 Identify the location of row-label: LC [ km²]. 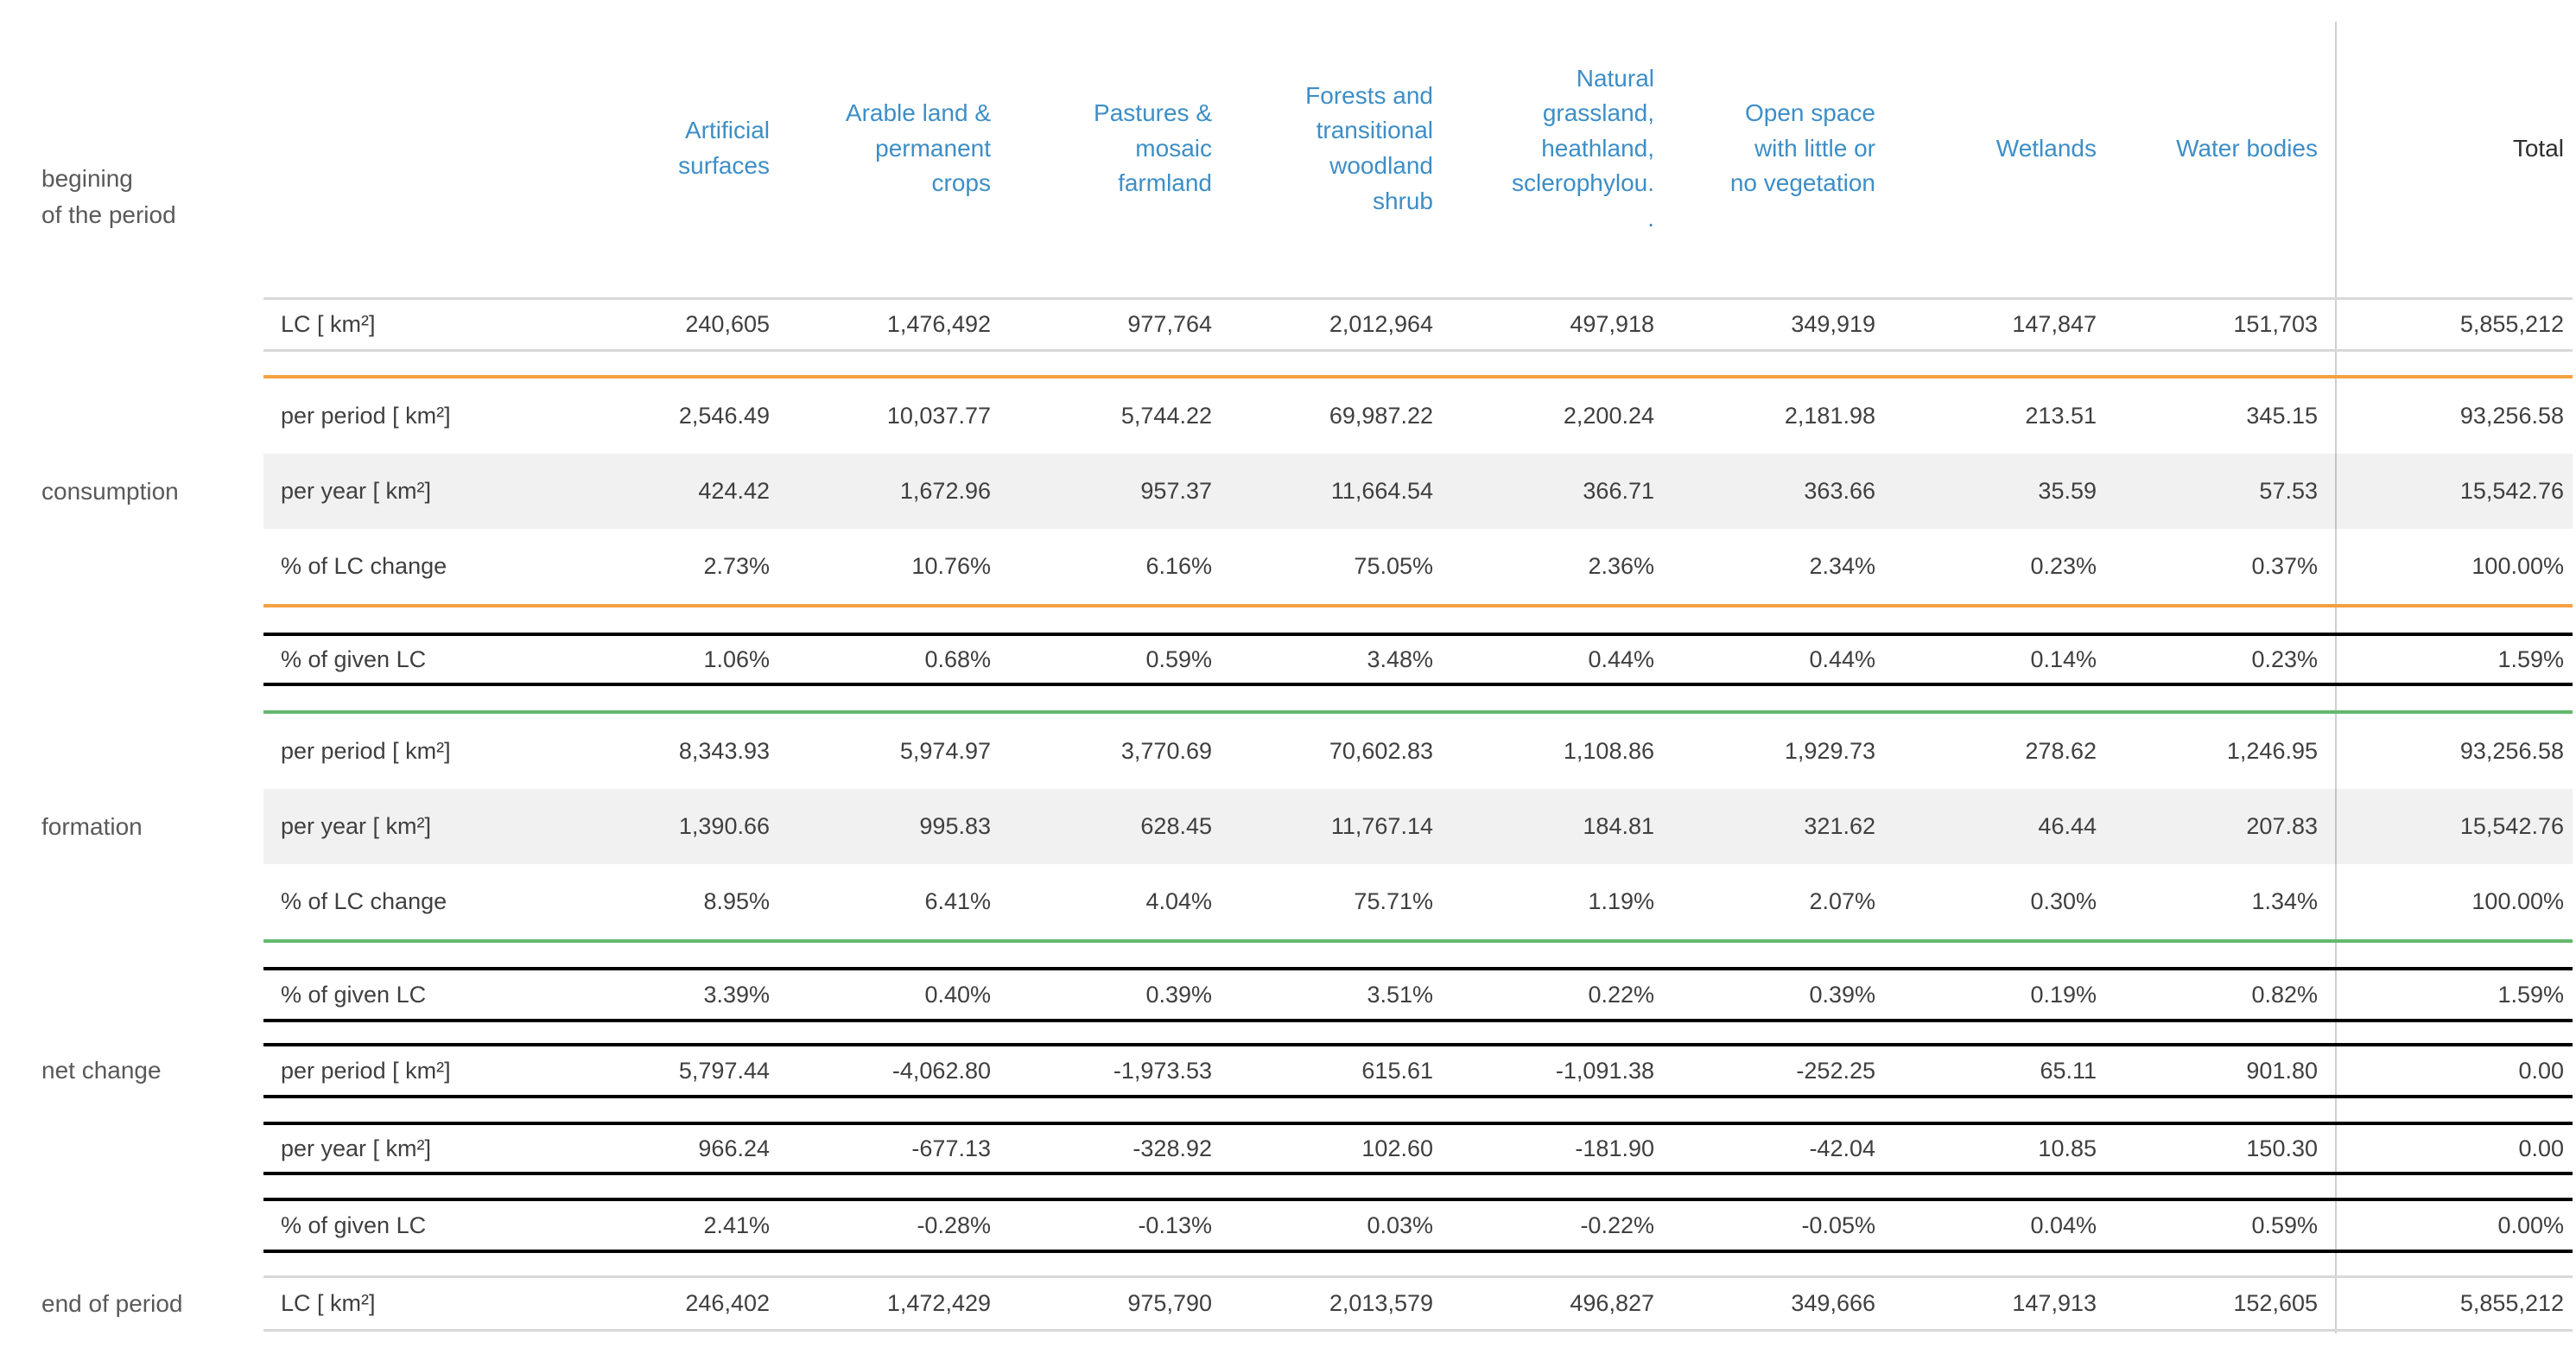
(328, 324).